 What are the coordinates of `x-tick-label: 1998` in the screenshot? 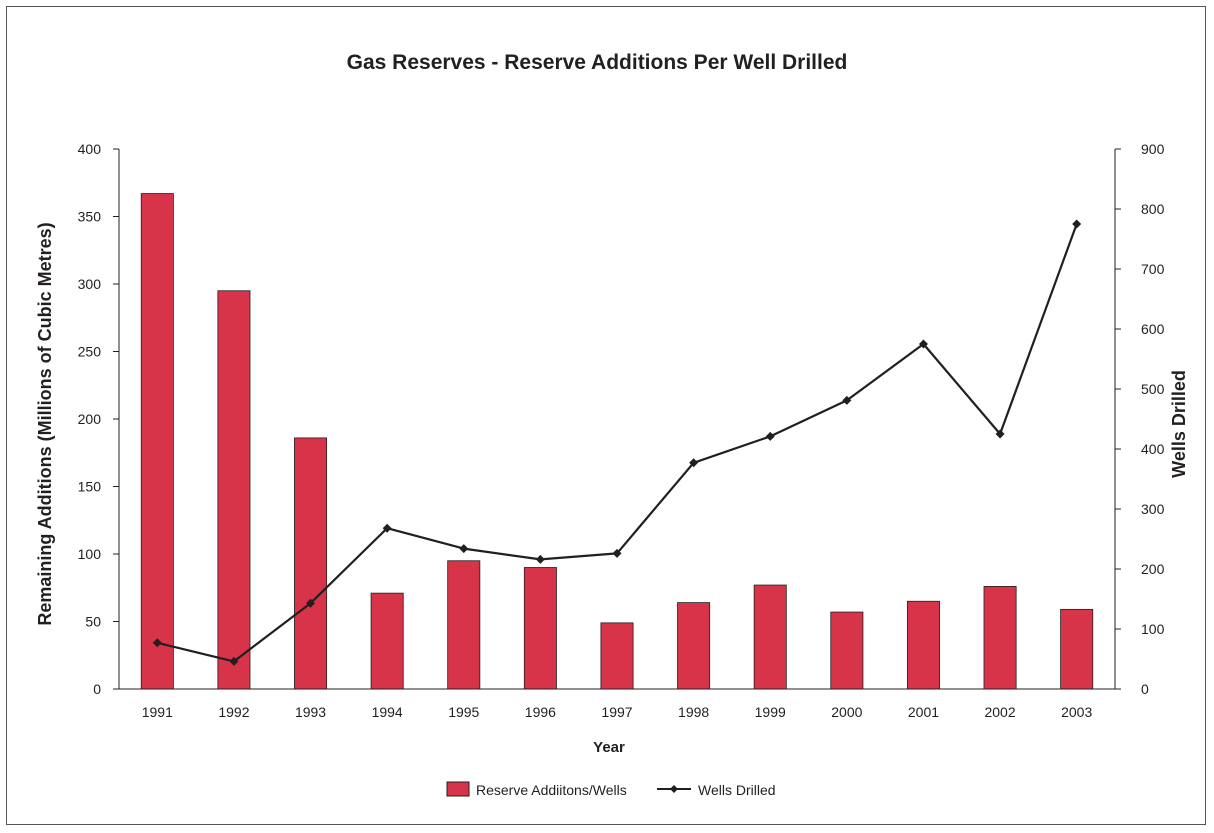 It's located at (693, 712).